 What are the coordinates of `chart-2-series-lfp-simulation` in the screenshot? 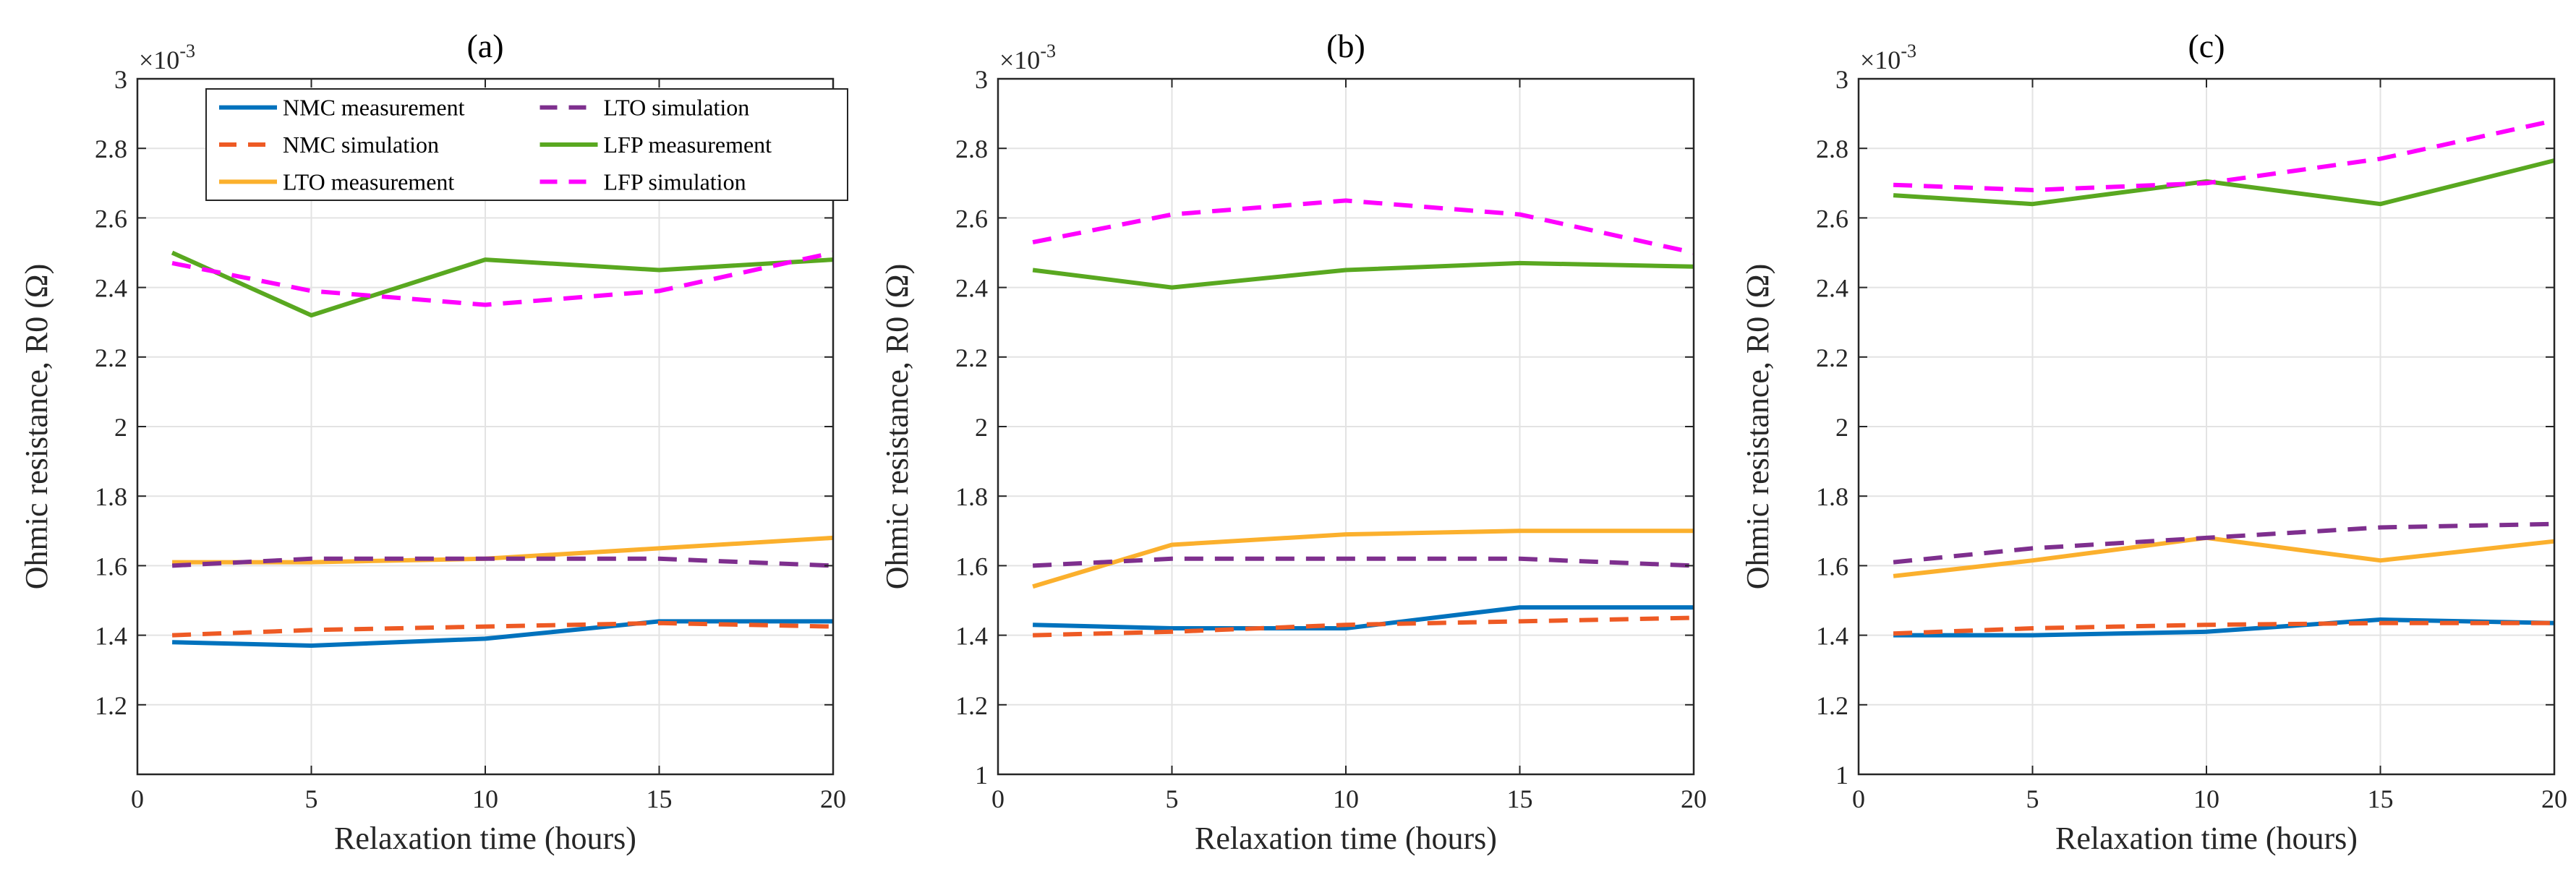 It's located at (2224, 155).